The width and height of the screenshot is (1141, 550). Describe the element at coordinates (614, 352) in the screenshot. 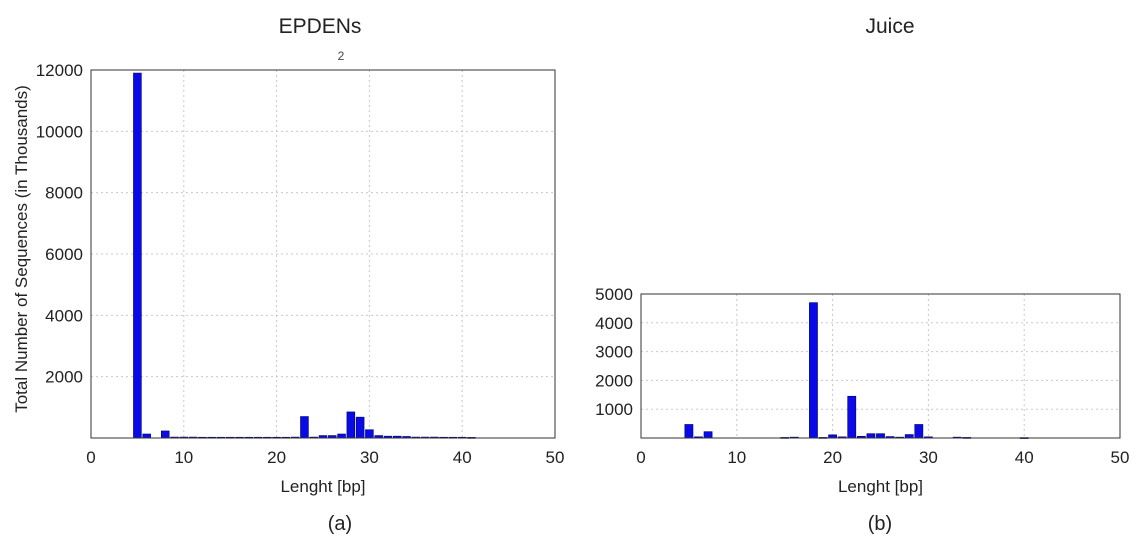

I see `y-tick-label: 3000` at that location.